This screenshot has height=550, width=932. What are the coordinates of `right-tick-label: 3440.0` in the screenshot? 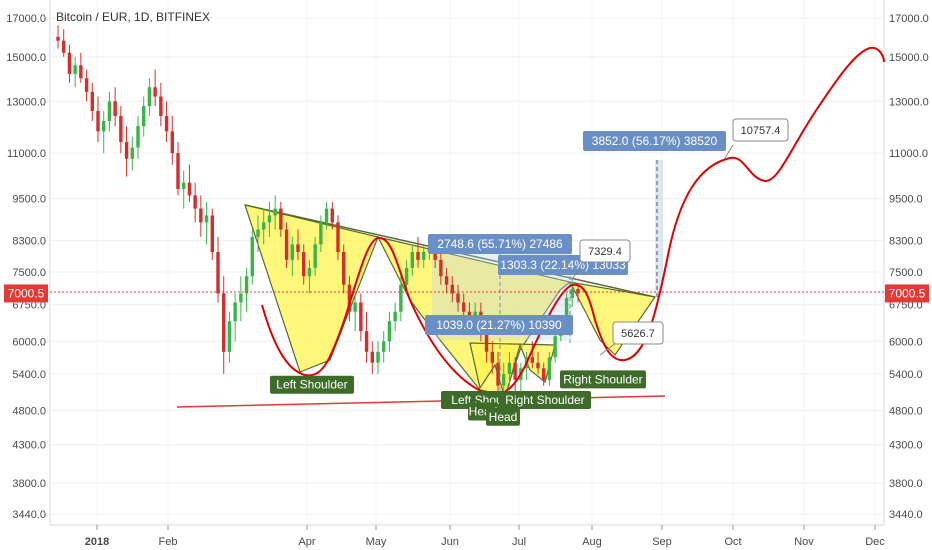 It's located at (906, 515).